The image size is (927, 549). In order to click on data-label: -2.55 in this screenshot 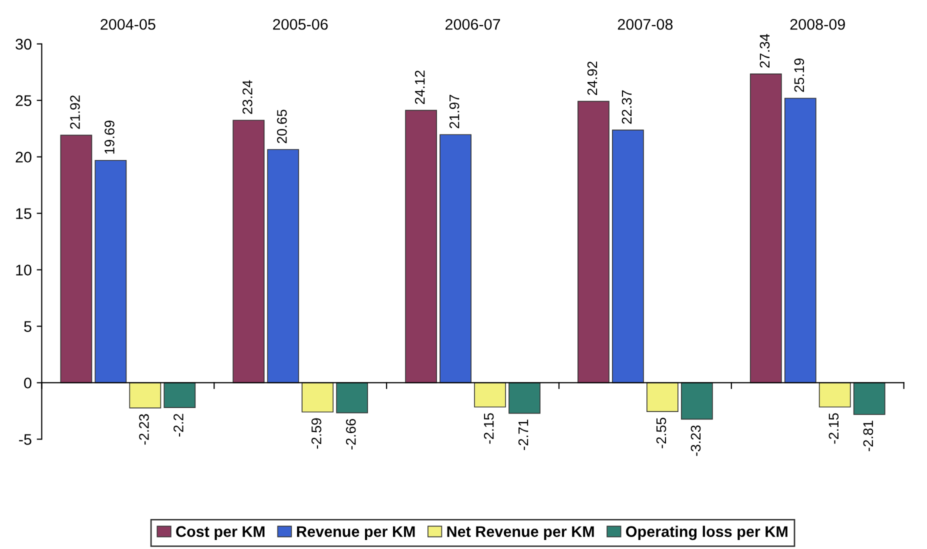, I will do `click(661, 433)`.